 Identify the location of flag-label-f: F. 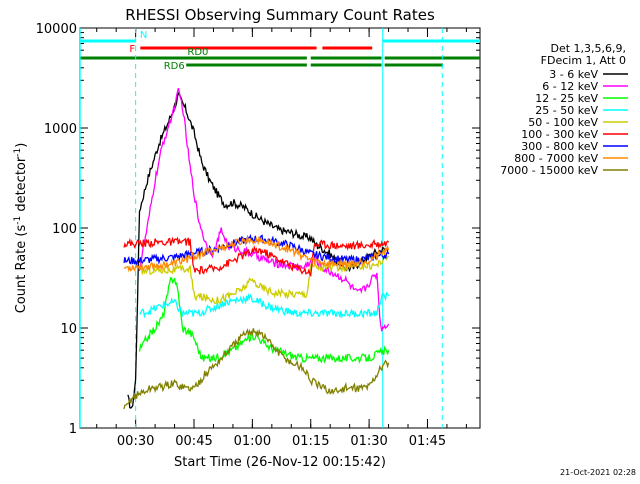
(132, 49).